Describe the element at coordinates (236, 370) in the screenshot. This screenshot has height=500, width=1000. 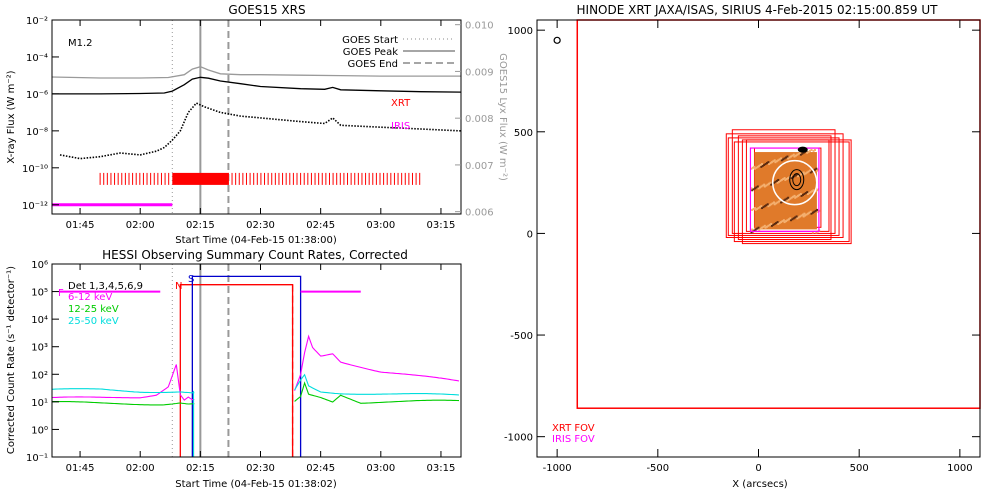
I see `night-flag-bar` at that location.